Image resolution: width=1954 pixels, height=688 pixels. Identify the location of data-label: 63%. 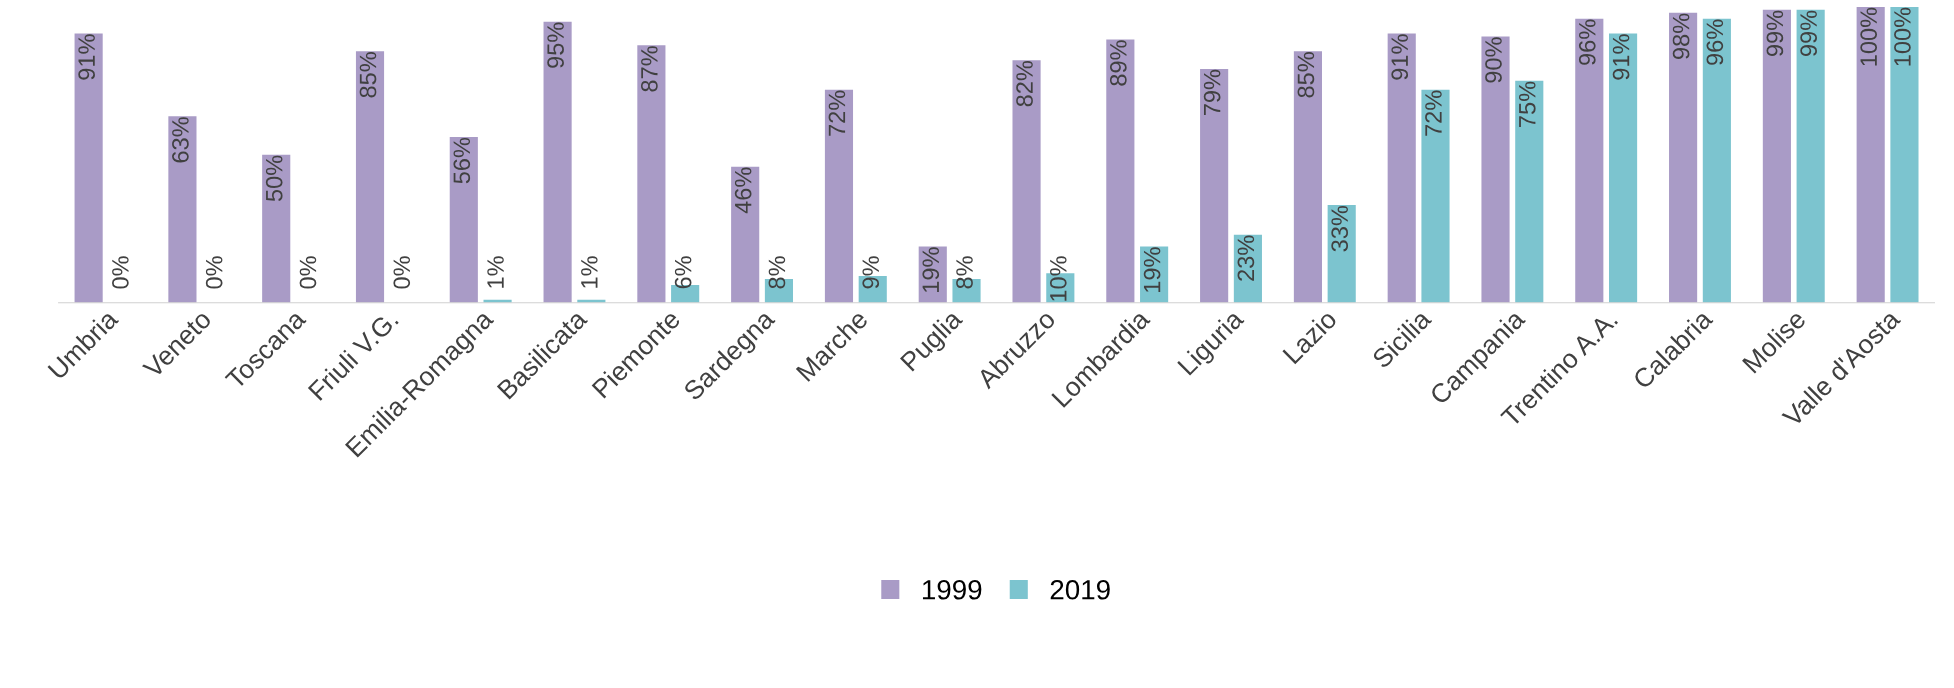
(180, 140).